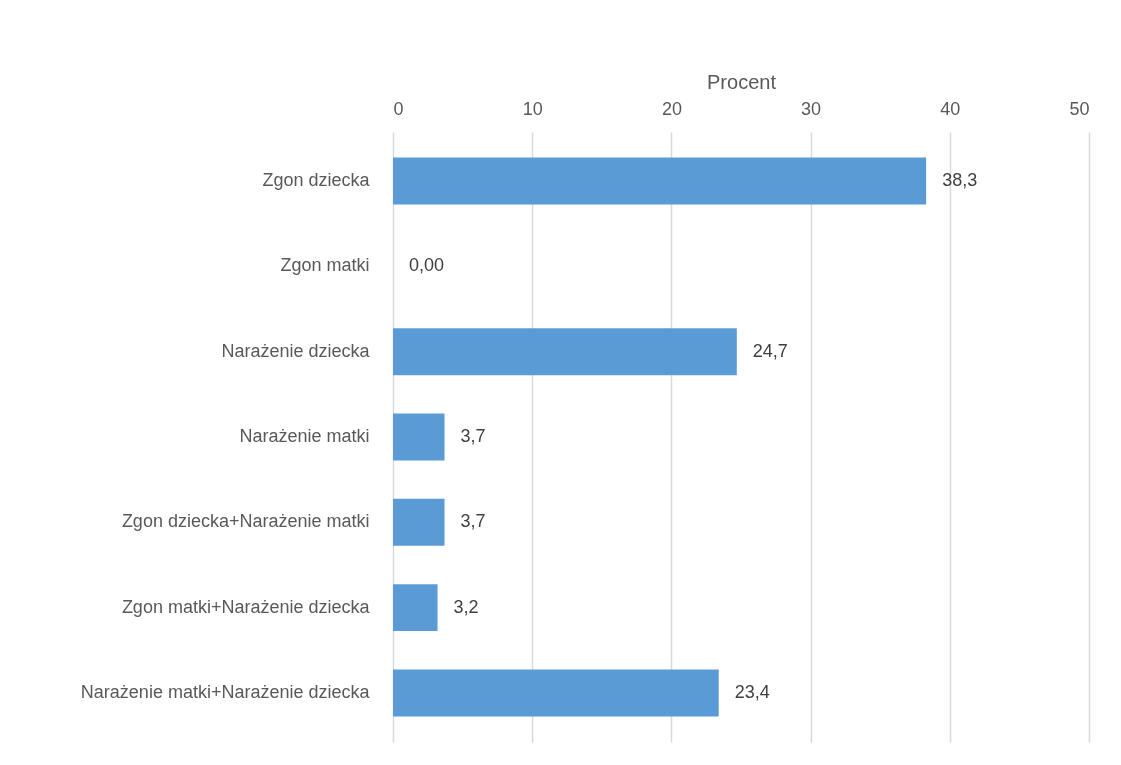  What do you see at coordinates (225, 691) in the screenshot?
I see `y-tick-label: Narażenie matki+Narażenie dziecka` at bounding box center [225, 691].